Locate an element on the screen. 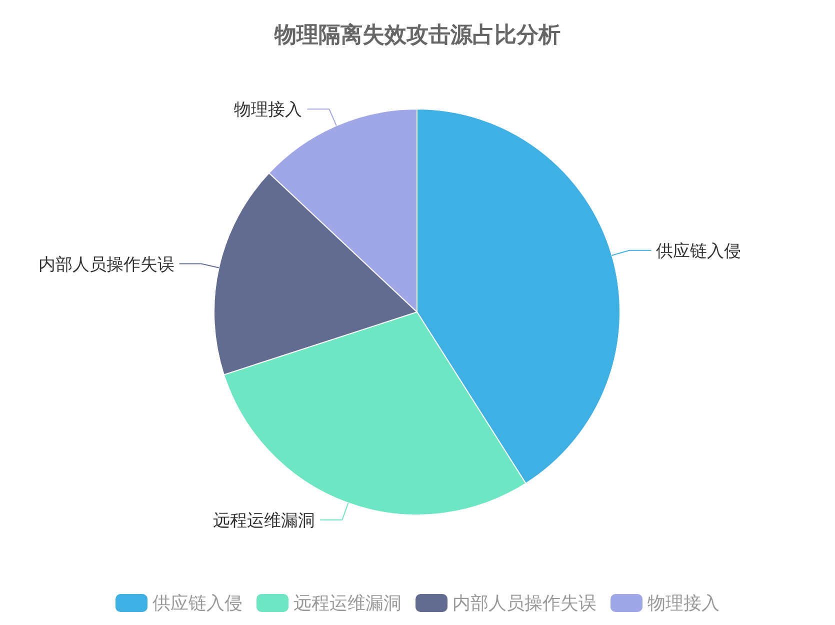  slice-label: 物理接入 is located at coordinates (268, 110).